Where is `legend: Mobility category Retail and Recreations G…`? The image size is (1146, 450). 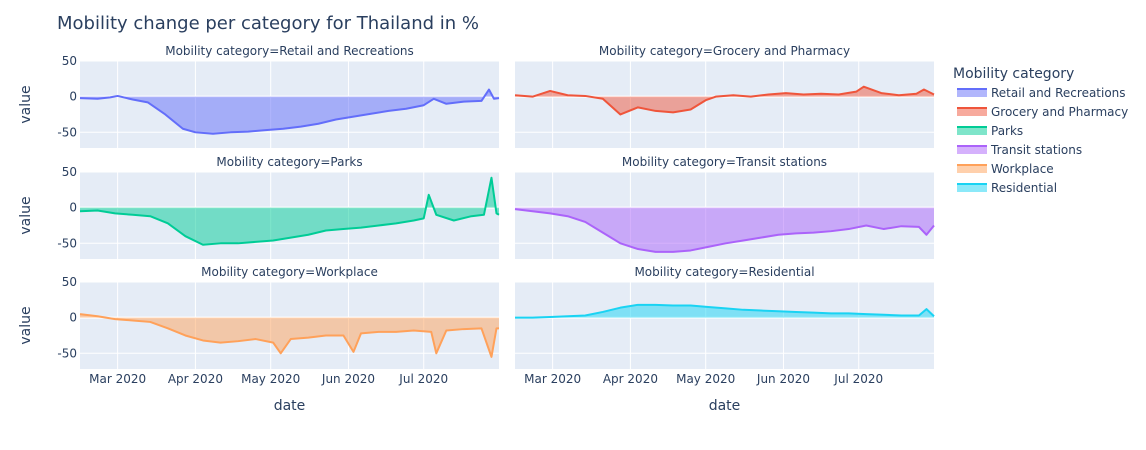
legend: Mobility category Retail and Recreations G… is located at coordinates (1040, 130).